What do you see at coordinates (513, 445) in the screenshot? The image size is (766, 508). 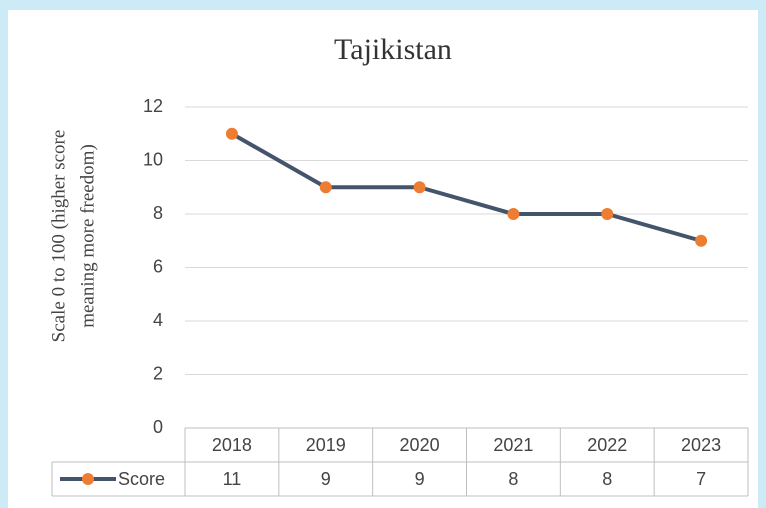 I see `x-tick-label: 2021` at bounding box center [513, 445].